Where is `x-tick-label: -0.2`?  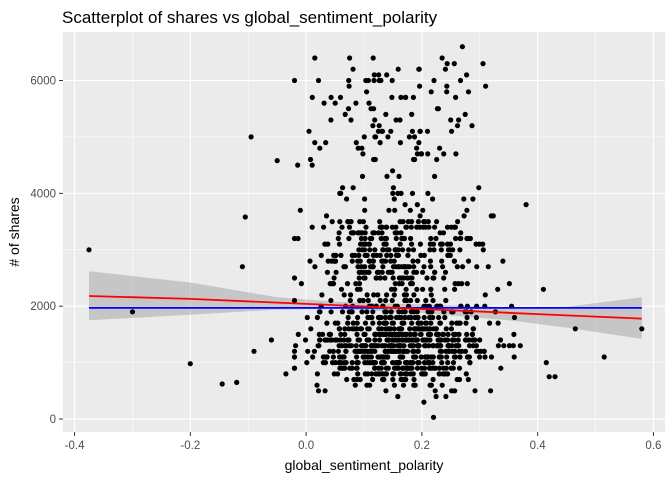 x-tick-label: -0.2 is located at coordinates (190, 446).